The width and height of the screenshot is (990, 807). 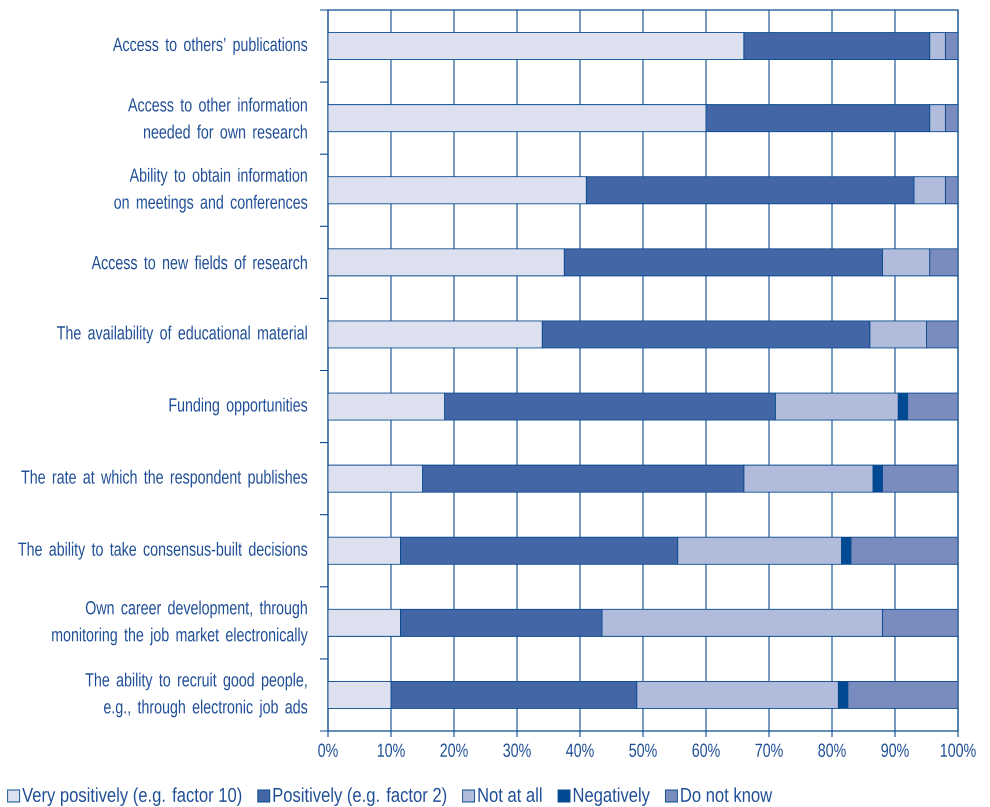 I want to click on legend-label: Very positively (e.g. factor 10), so click(x=132, y=796).